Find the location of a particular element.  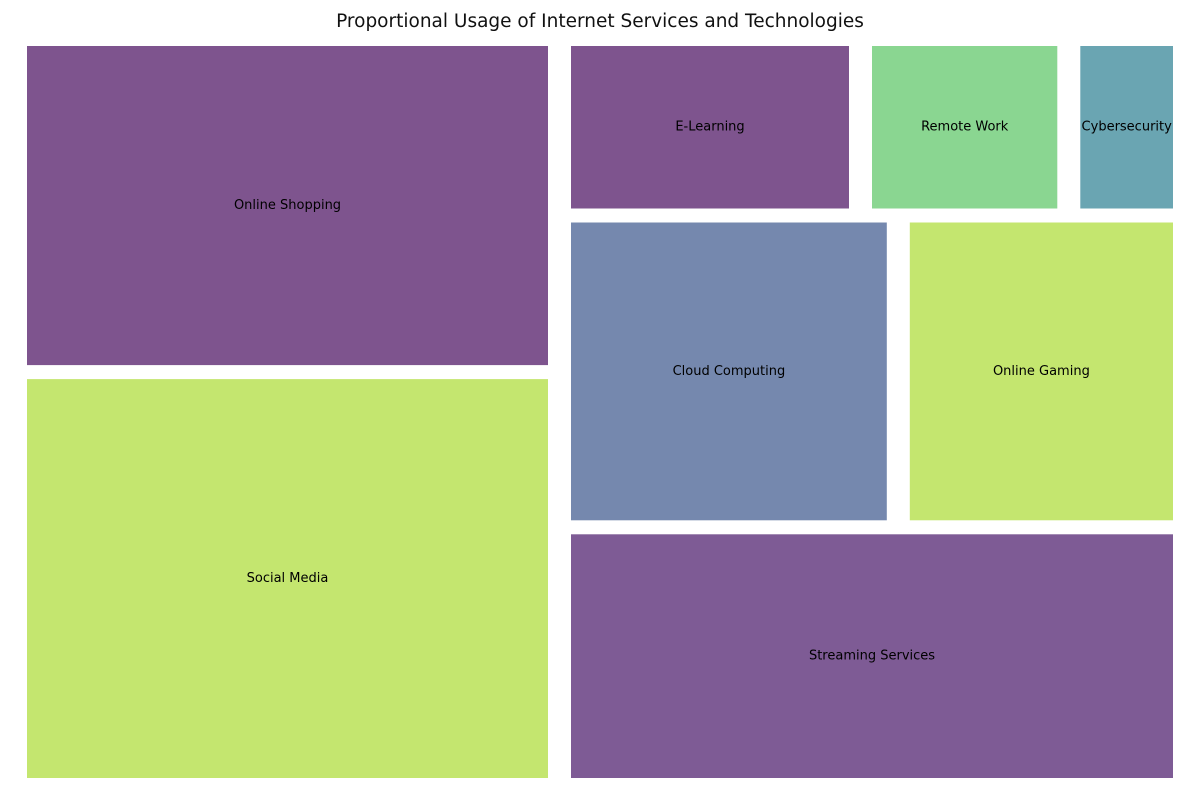

treemap-label-social-media: Social Media is located at coordinates (288, 578).